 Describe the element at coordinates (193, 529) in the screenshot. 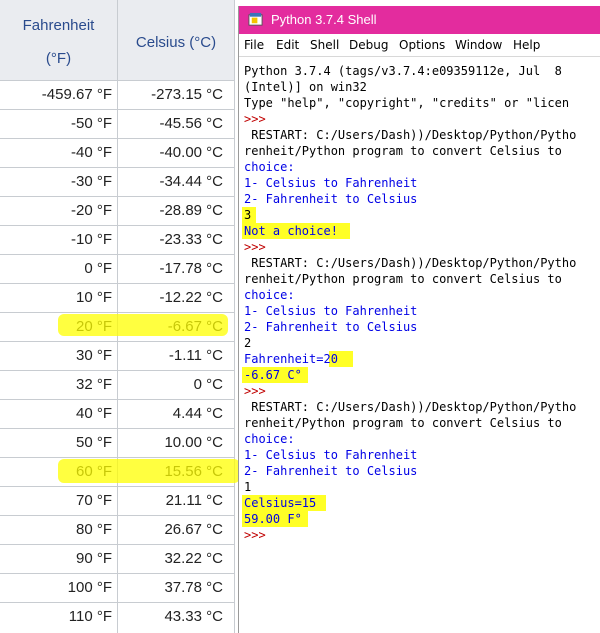

I see `celsius-cell: 26.67 °C` at that location.